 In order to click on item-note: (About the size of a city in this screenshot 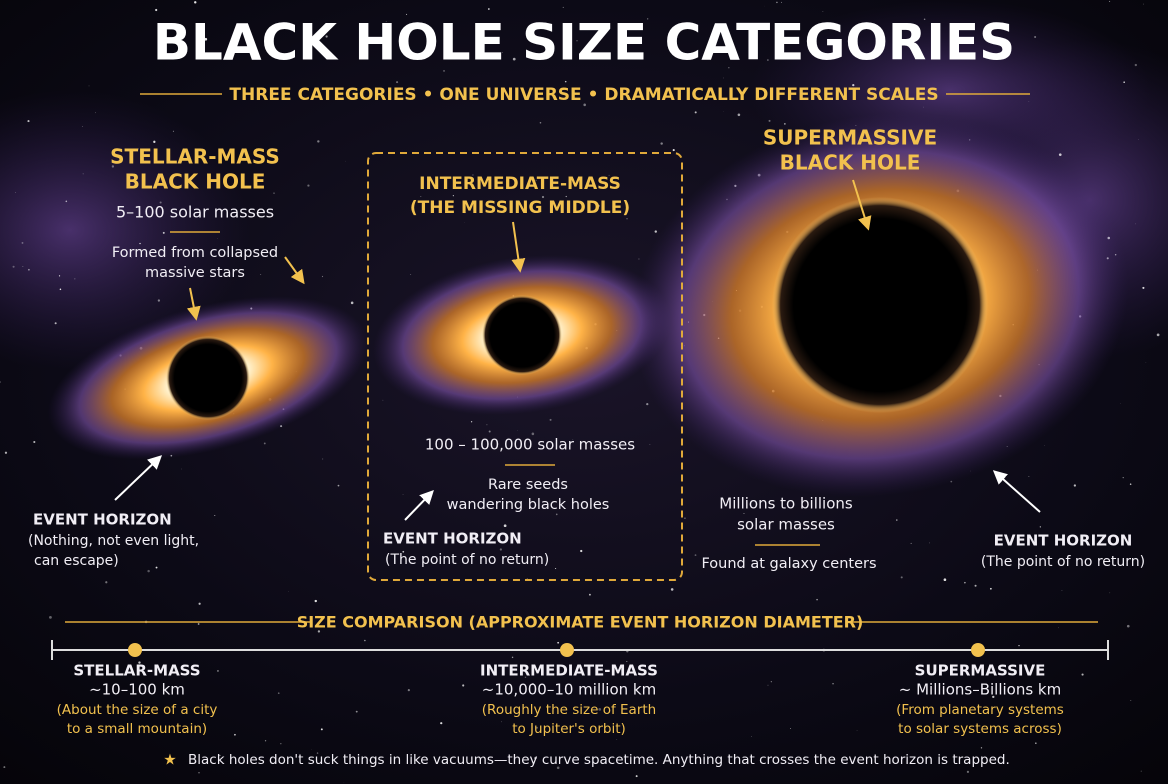, I will do `click(137, 710)`.